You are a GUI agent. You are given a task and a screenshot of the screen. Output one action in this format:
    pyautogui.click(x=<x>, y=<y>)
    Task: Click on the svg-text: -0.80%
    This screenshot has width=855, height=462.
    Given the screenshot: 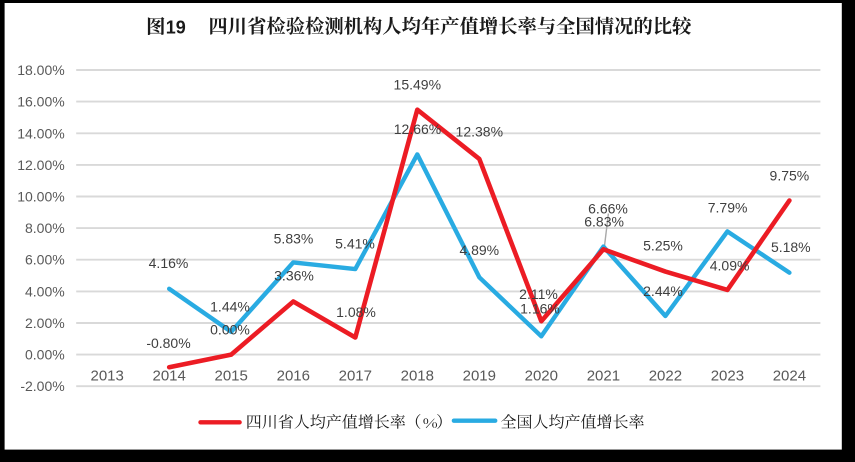 What is the action you would take?
    pyautogui.click(x=168, y=343)
    